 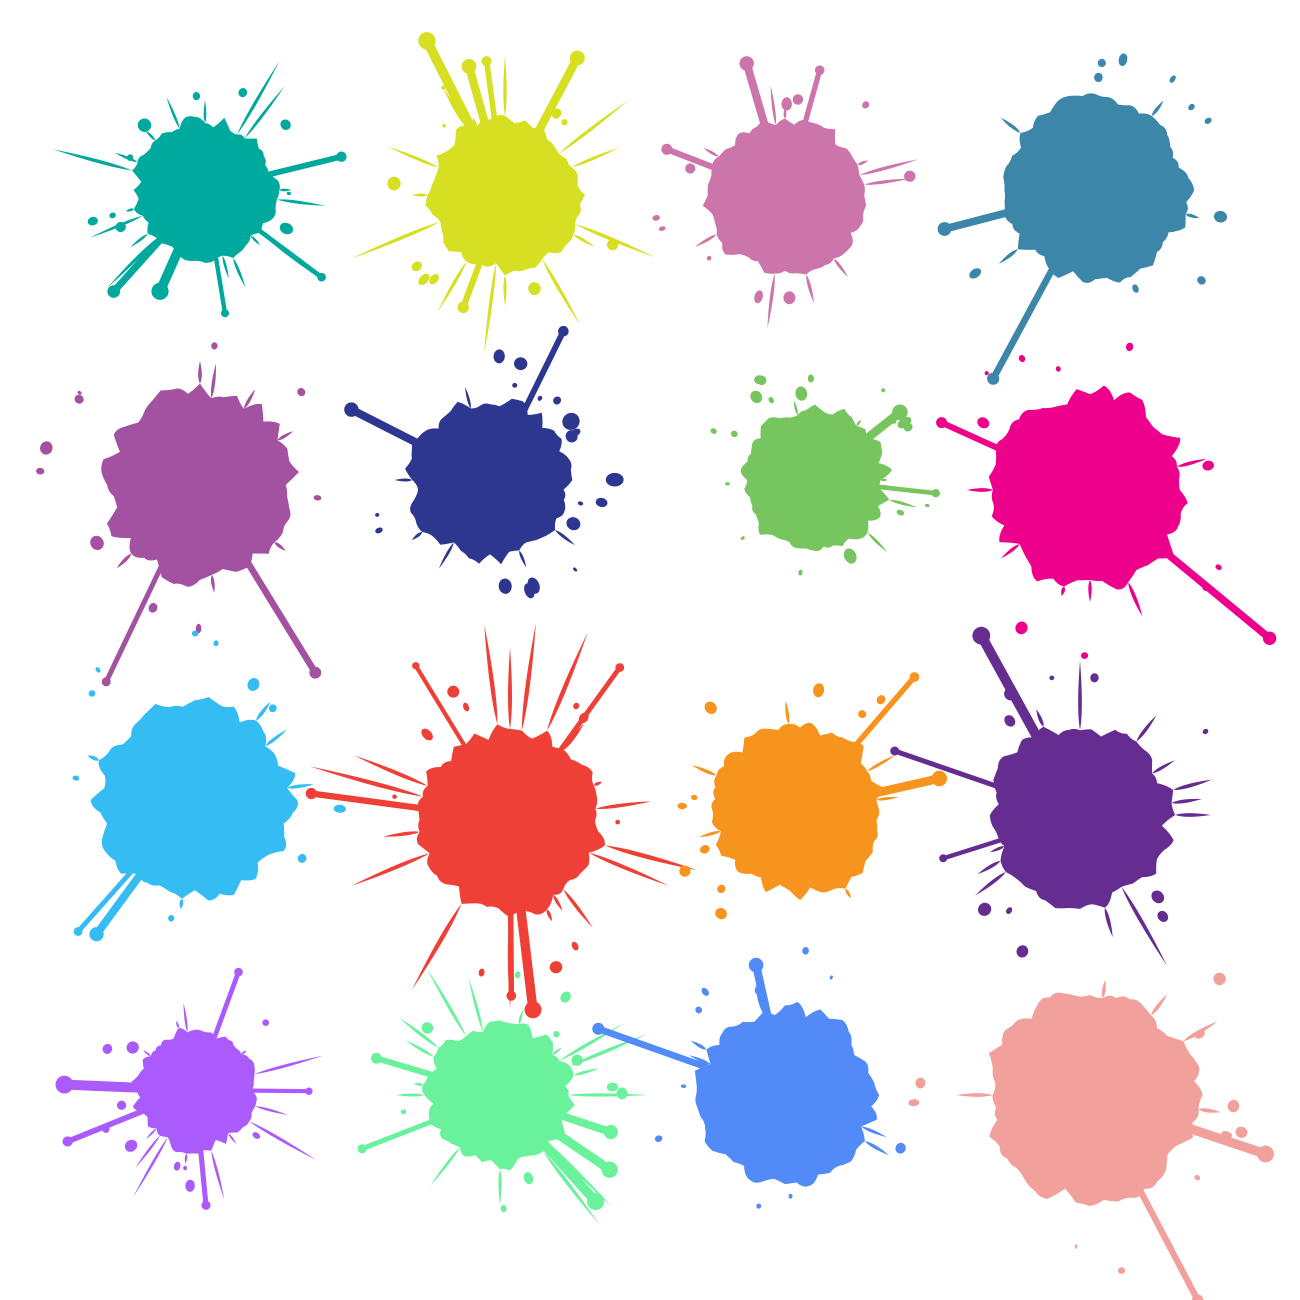 What do you see at coordinates (485, 478) in the screenshot?
I see `navy-splat-body` at bounding box center [485, 478].